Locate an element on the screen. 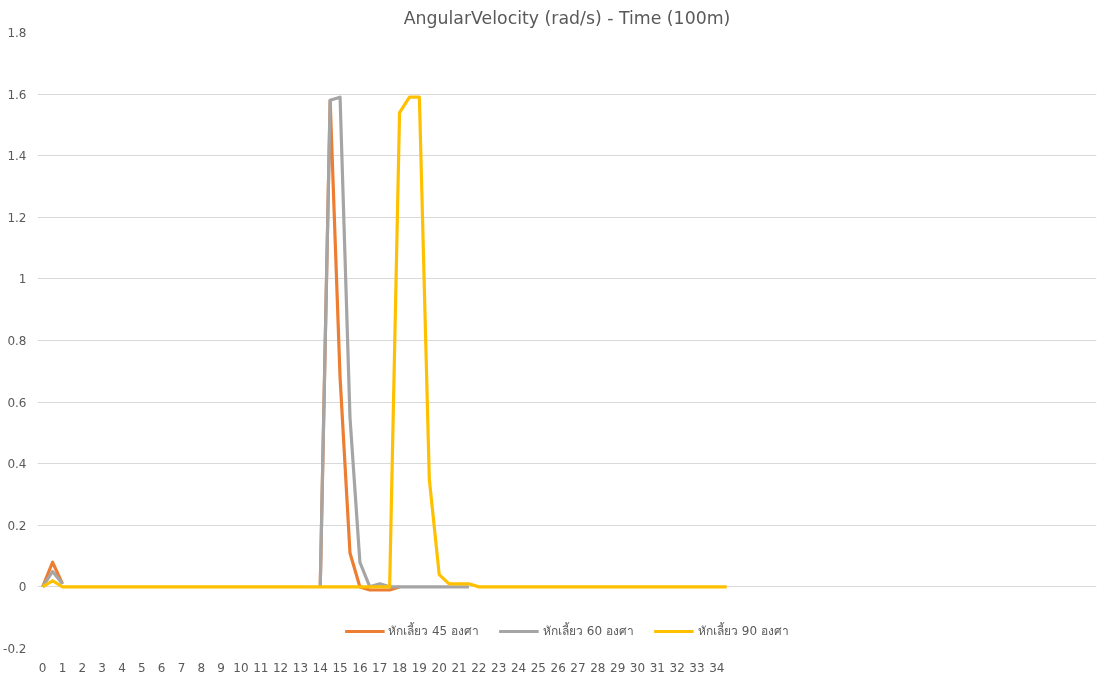 The height and width of the screenshot is (682, 1108). x-tick-label: 11 is located at coordinates (261, 667).